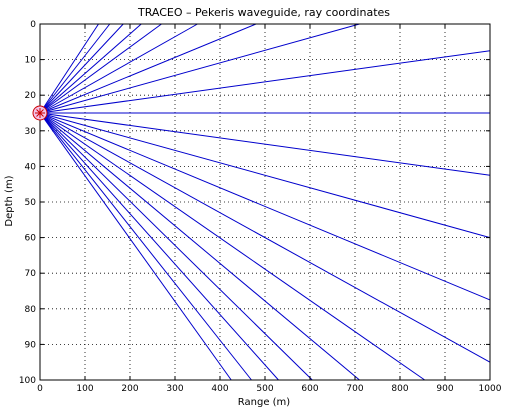 Image resolution: width=506 pixels, height=409 pixels. Describe the element at coordinates (399, 389) in the screenshot. I see `x-tick-label: 800` at that location.